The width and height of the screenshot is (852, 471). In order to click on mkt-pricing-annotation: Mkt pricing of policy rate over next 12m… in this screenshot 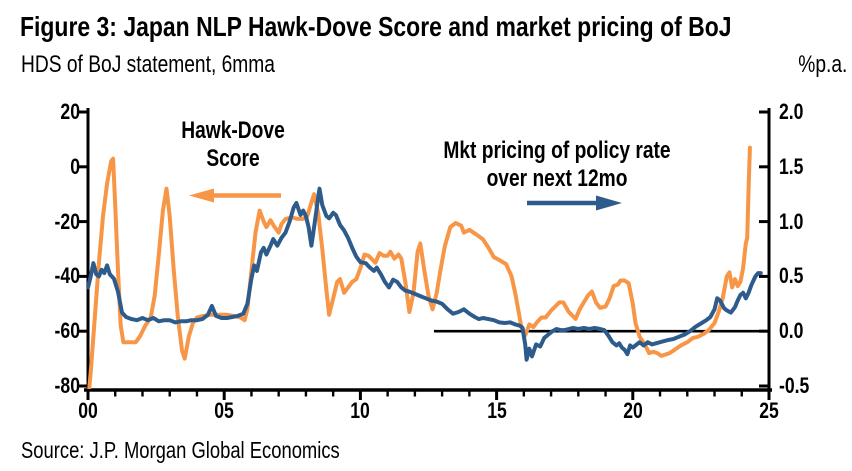, I will do `click(557, 165)`.